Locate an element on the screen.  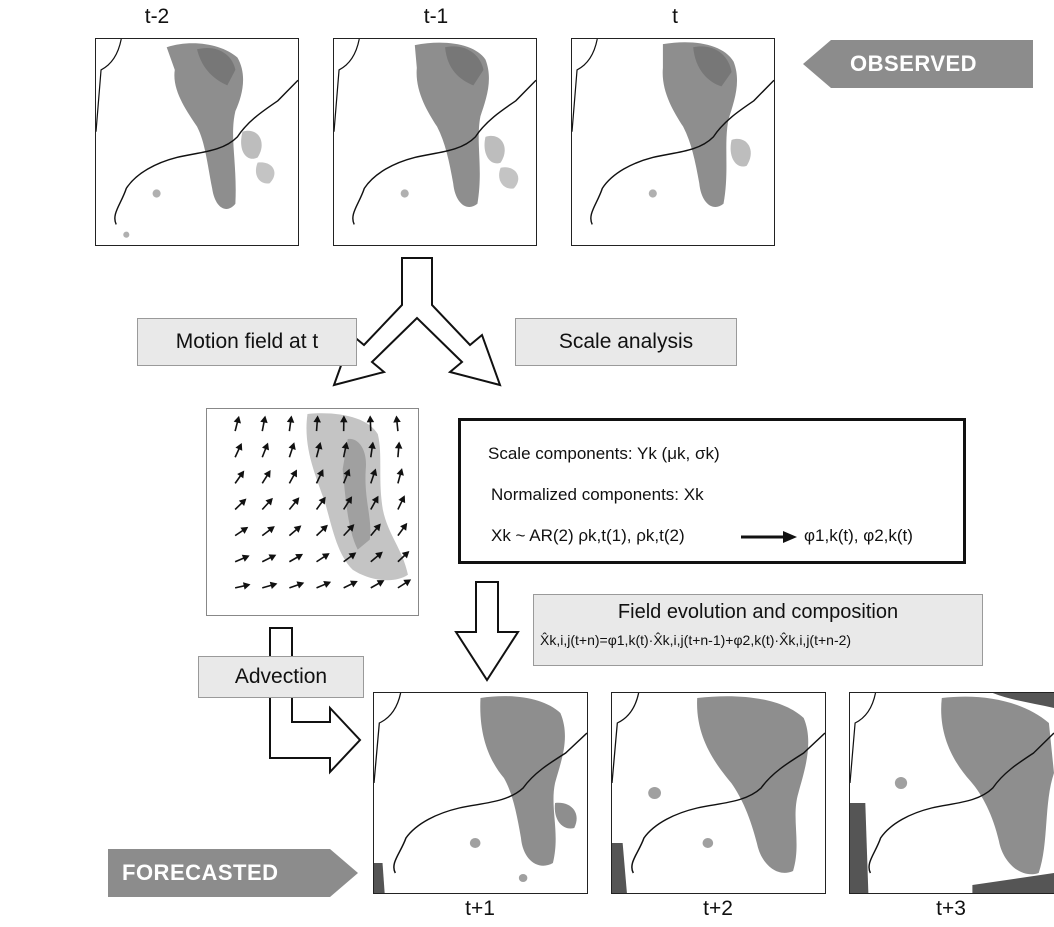
down-arrow is located at coordinates (487, 631).